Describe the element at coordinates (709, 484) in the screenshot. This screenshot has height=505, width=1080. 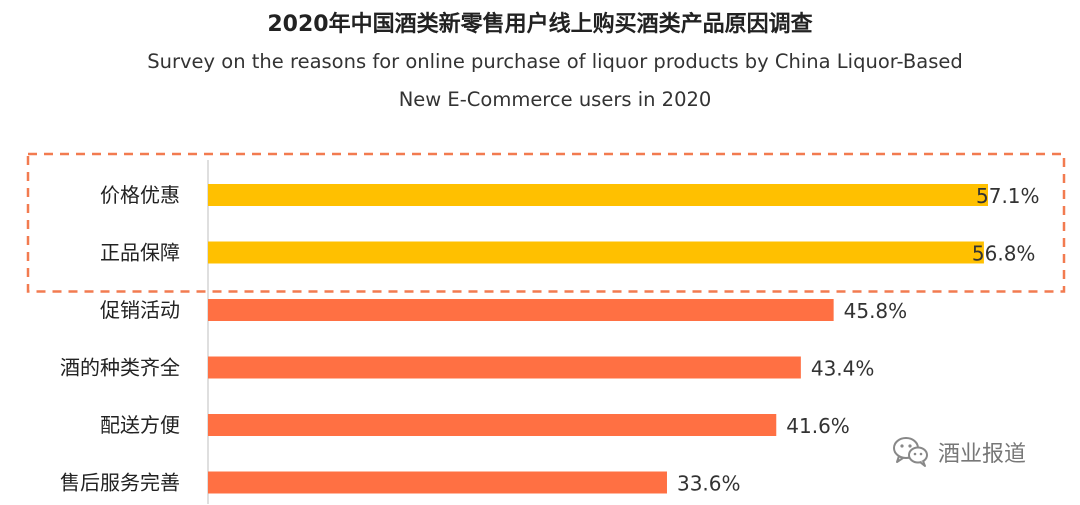
I see `value-label-5: 33.6%` at that location.